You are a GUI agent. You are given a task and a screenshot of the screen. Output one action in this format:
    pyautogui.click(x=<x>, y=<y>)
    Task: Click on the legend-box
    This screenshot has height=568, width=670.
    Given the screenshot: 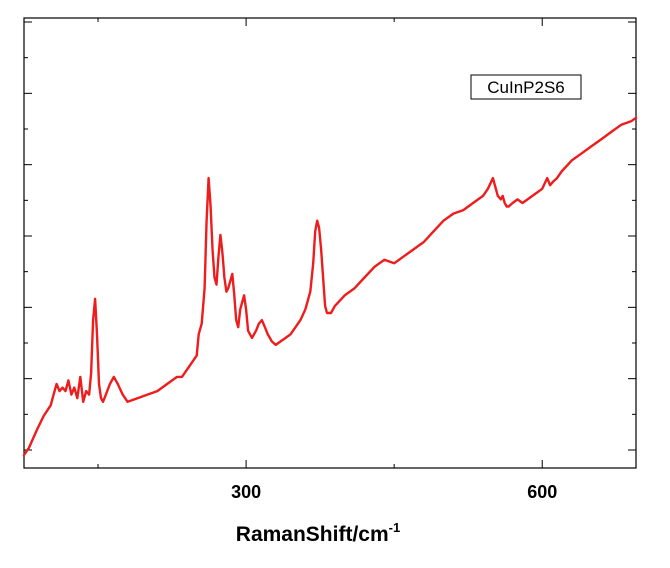 What is the action you would take?
    pyautogui.click(x=526, y=87)
    